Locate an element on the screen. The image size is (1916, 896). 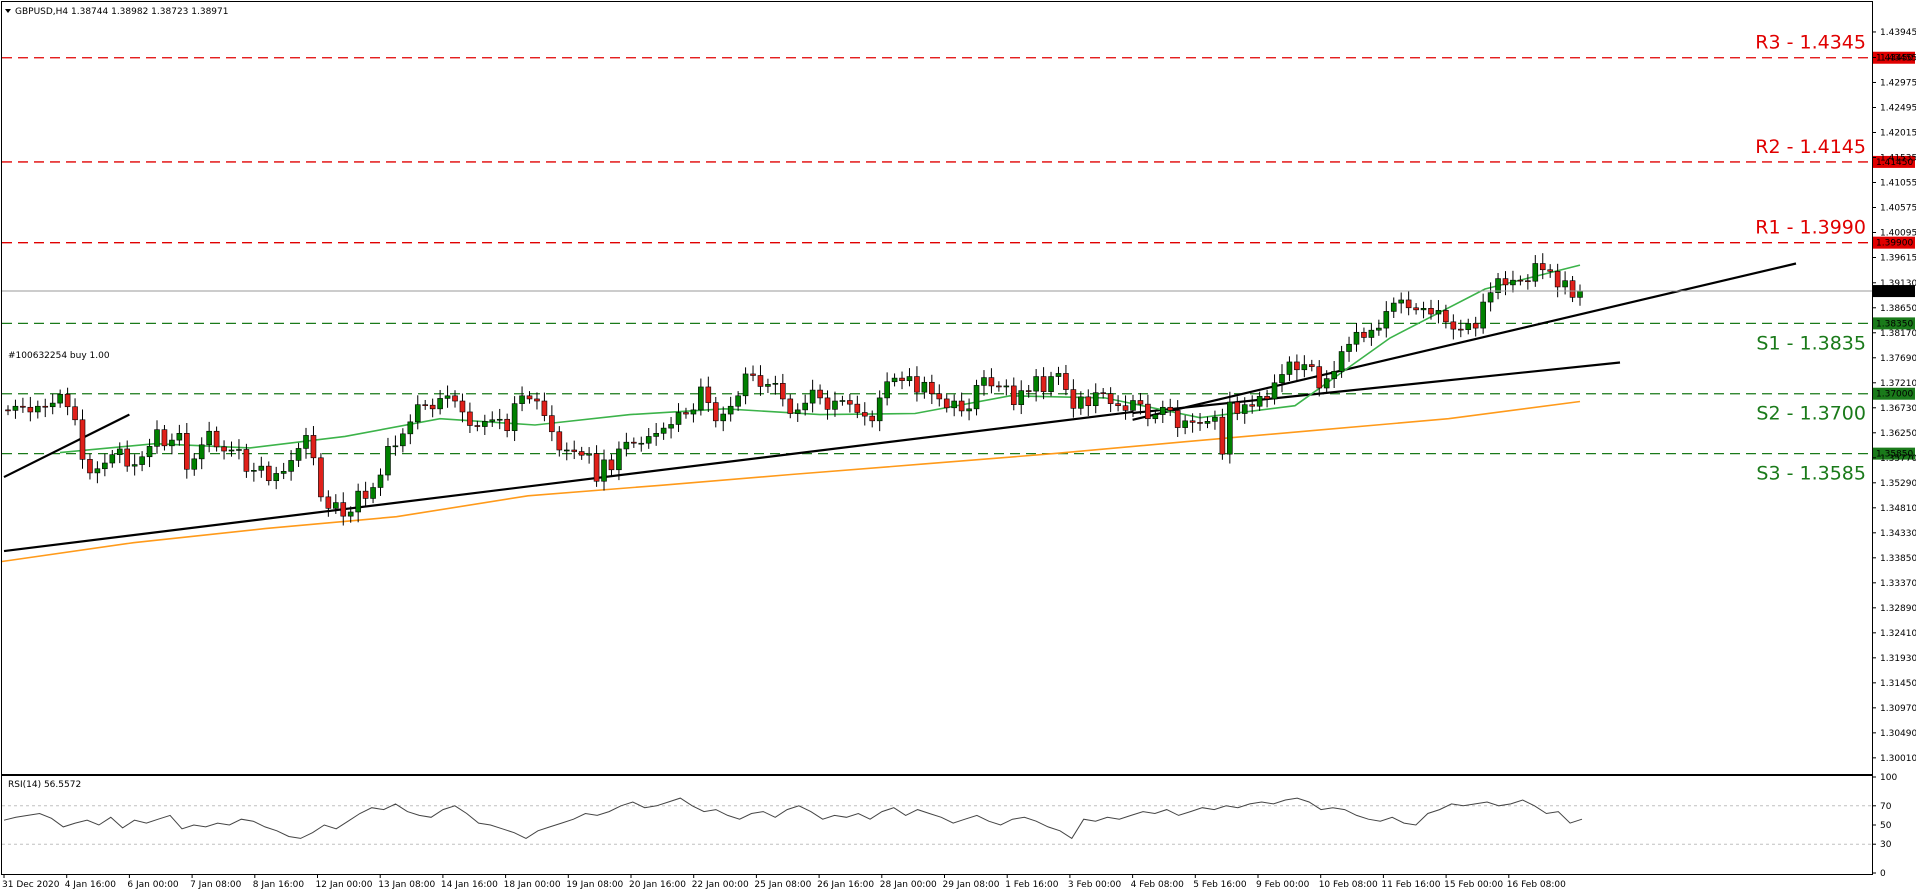
time-tick-label: 29 Jan 08:00 is located at coordinates (971, 885).